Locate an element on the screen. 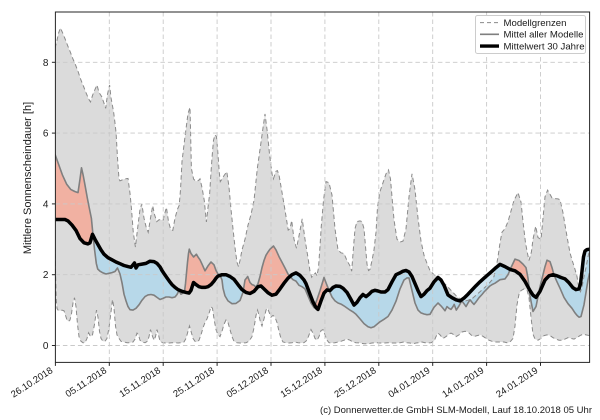 The height and width of the screenshot is (420, 600). svg-text: 4 is located at coordinates (46, 204).